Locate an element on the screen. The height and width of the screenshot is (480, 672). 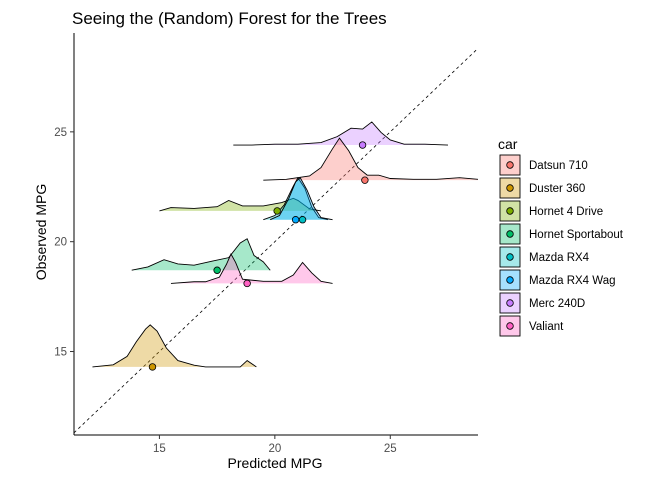
point-mazda-rx4-wag is located at coordinates (295, 220).